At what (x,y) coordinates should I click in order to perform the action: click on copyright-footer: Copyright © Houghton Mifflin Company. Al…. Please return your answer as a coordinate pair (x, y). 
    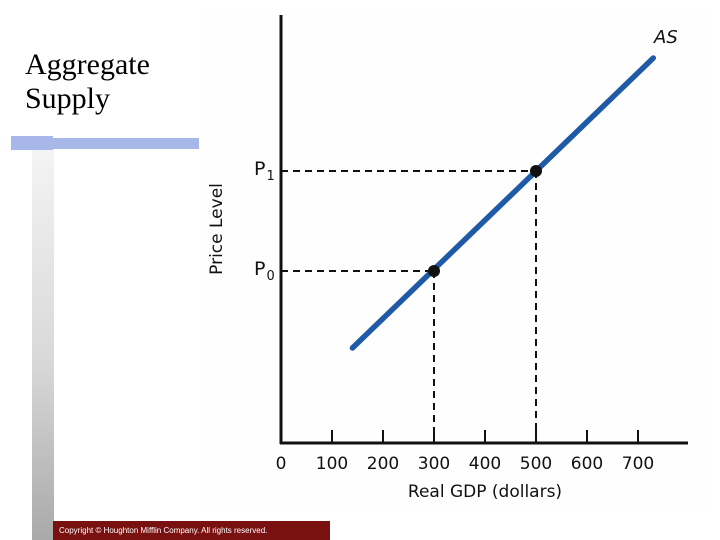
    Looking at the image, I should click on (191, 530).